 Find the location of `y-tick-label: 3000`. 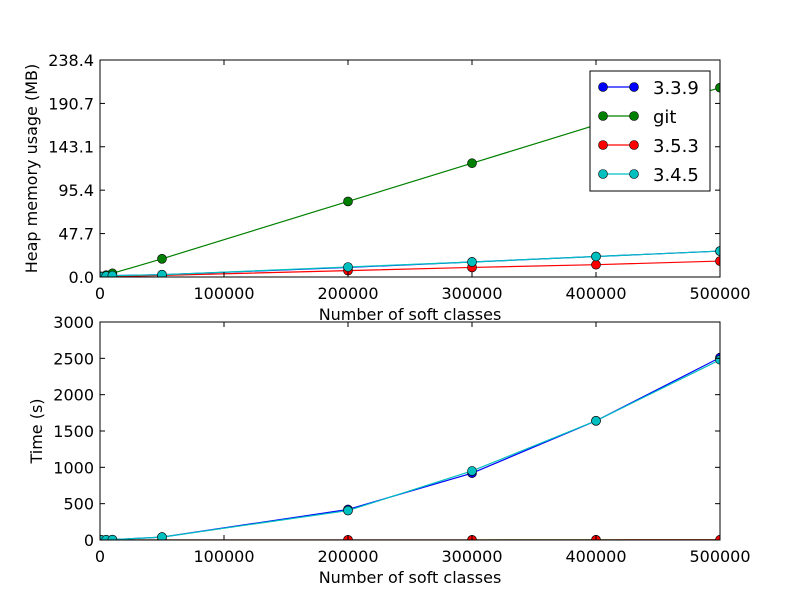

y-tick-label: 3000 is located at coordinates (73, 322).